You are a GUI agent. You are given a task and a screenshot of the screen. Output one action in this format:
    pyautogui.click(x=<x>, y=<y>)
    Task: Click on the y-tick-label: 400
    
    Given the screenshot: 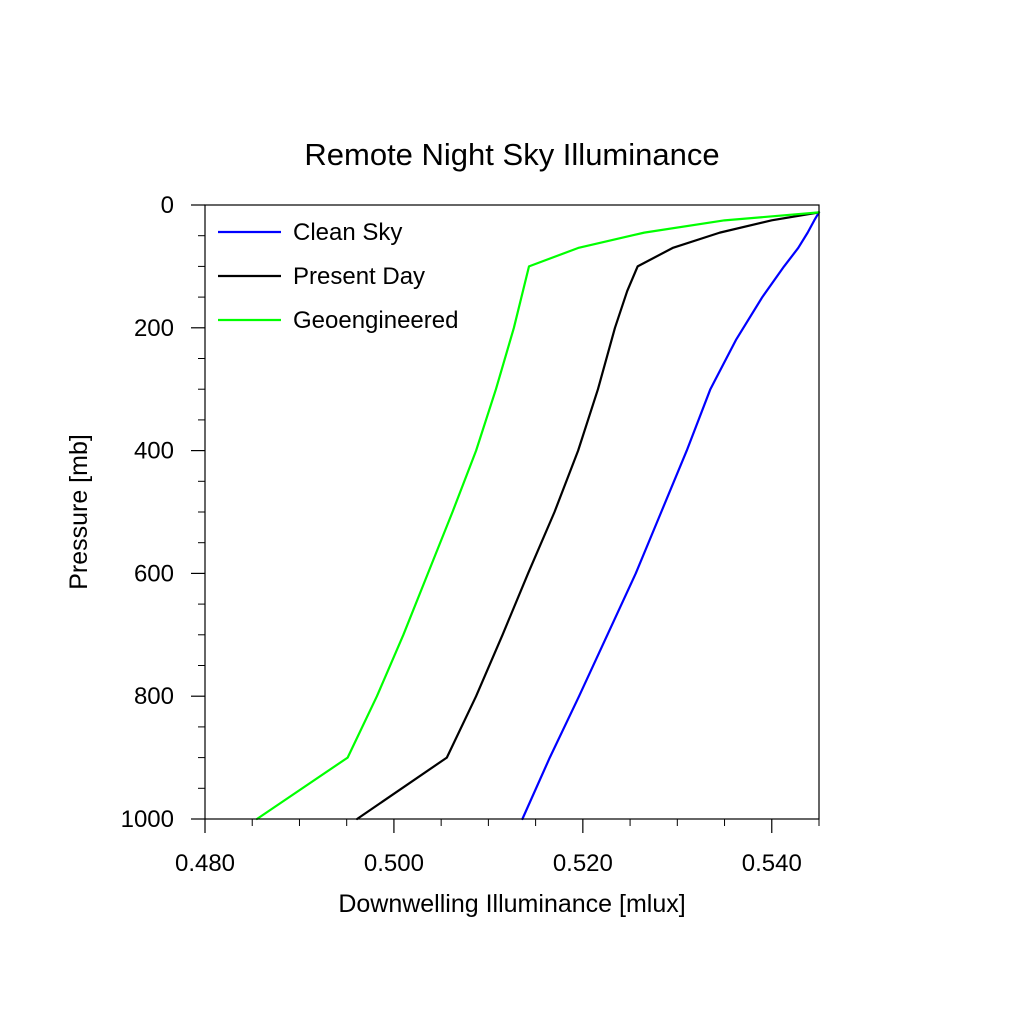 What is the action you would take?
    pyautogui.click(x=154, y=451)
    